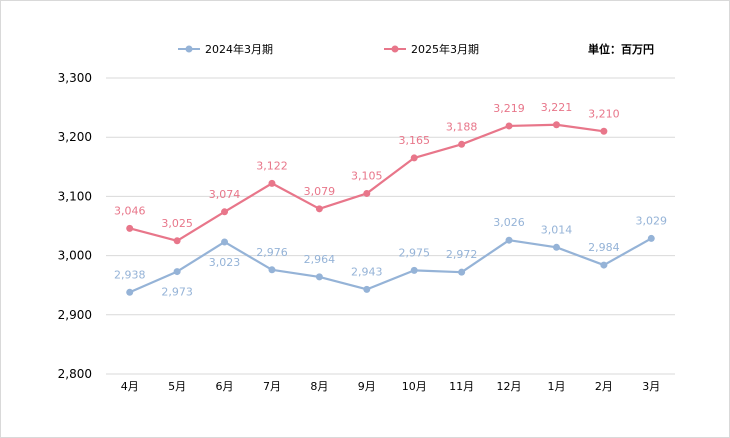 This screenshot has width=730, height=438. I want to click on x-tick-label: 5月, so click(177, 386).